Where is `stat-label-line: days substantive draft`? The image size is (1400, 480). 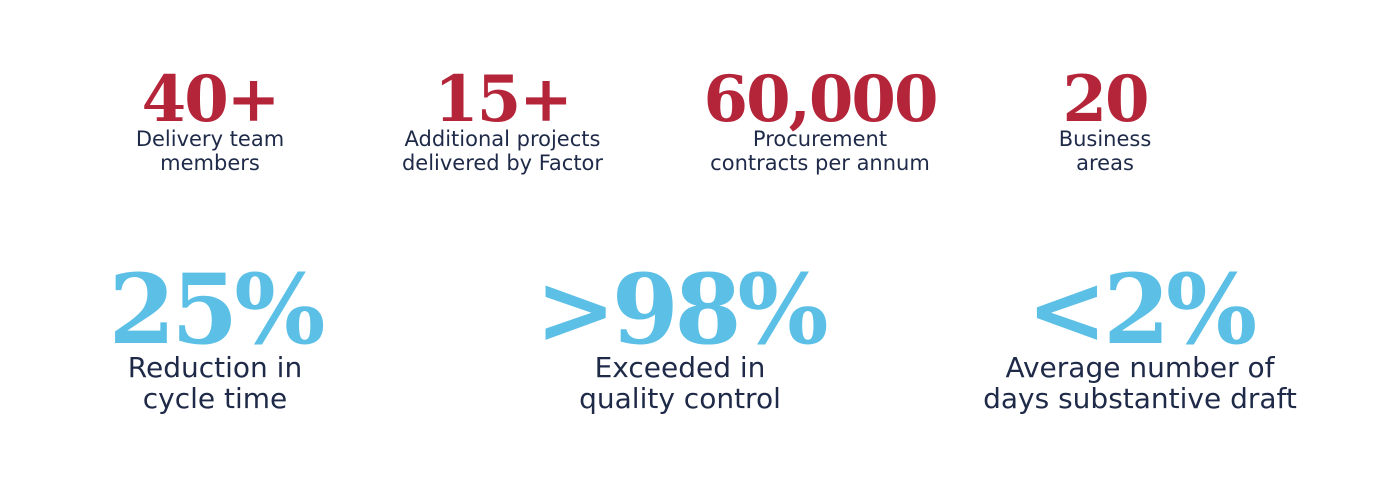
stat-label-line: days substantive draft is located at coordinates (1140, 399).